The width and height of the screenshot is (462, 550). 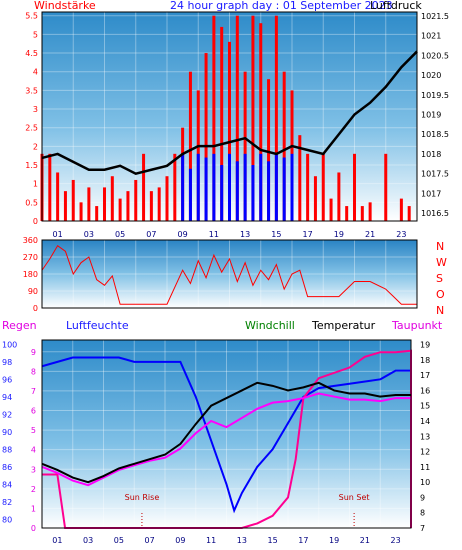 I want to click on rain-tick-label: 7, so click(x=33, y=391).